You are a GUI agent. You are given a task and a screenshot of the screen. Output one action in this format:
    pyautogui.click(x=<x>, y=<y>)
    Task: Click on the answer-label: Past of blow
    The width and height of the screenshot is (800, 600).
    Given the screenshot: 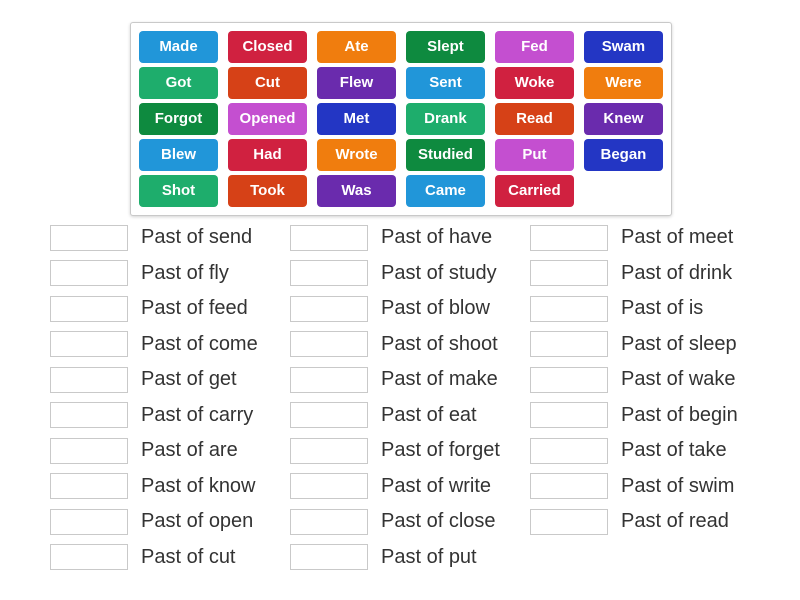 What is the action you would take?
    pyautogui.click(x=435, y=308)
    